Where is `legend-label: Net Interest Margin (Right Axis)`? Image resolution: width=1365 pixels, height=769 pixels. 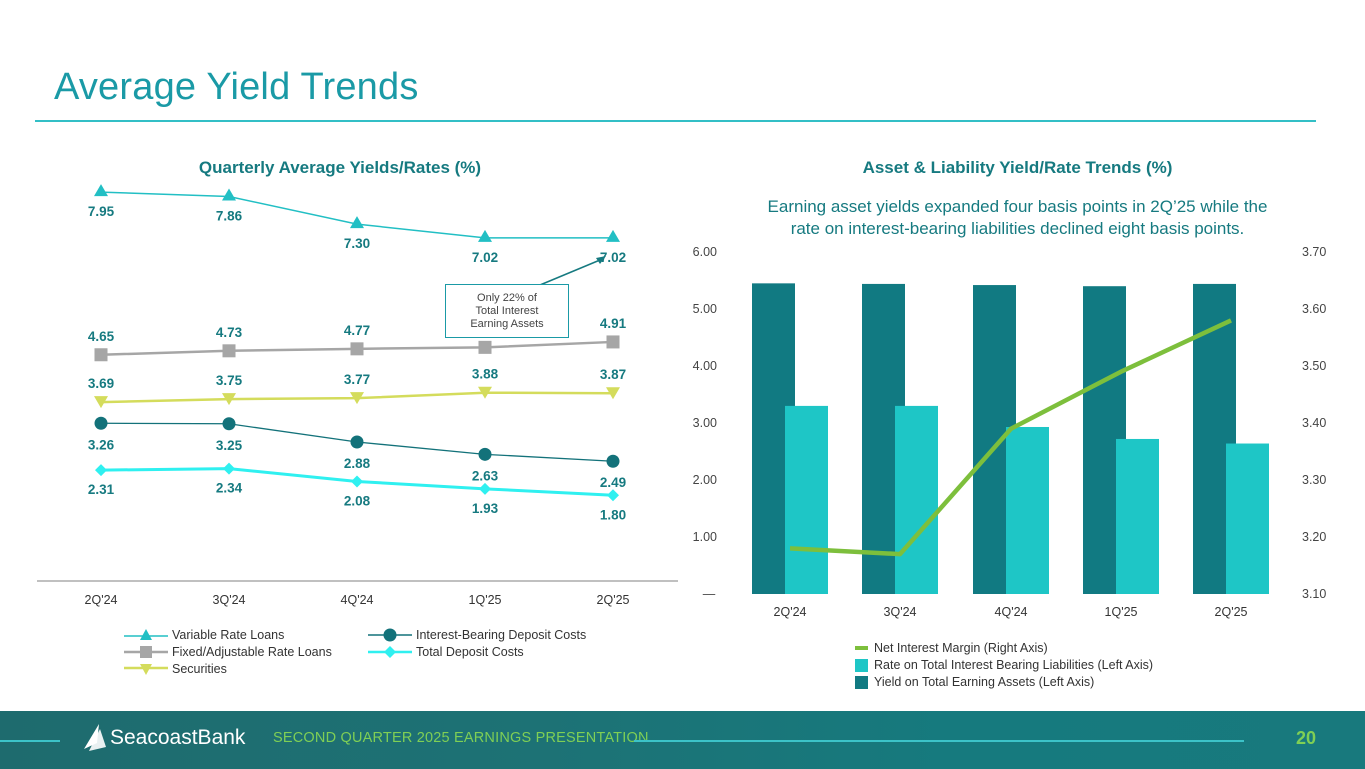 legend-label: Net Interest Margin (Right Axis) is located at coordinates (961, 648).